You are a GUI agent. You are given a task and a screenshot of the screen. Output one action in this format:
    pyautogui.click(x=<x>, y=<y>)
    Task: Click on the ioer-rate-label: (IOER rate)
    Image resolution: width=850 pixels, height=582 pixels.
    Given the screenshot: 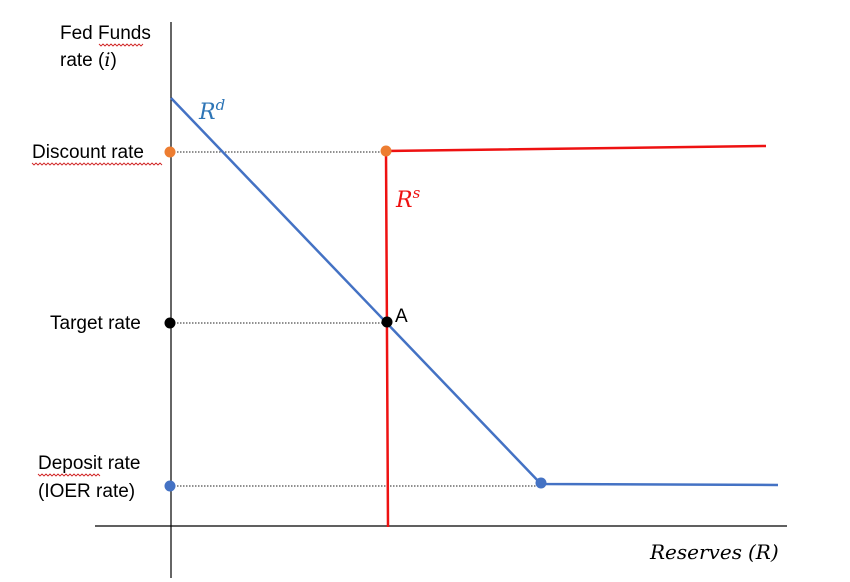 What is the action you would take?
    pyautogui.click(x=86, y=491)
    